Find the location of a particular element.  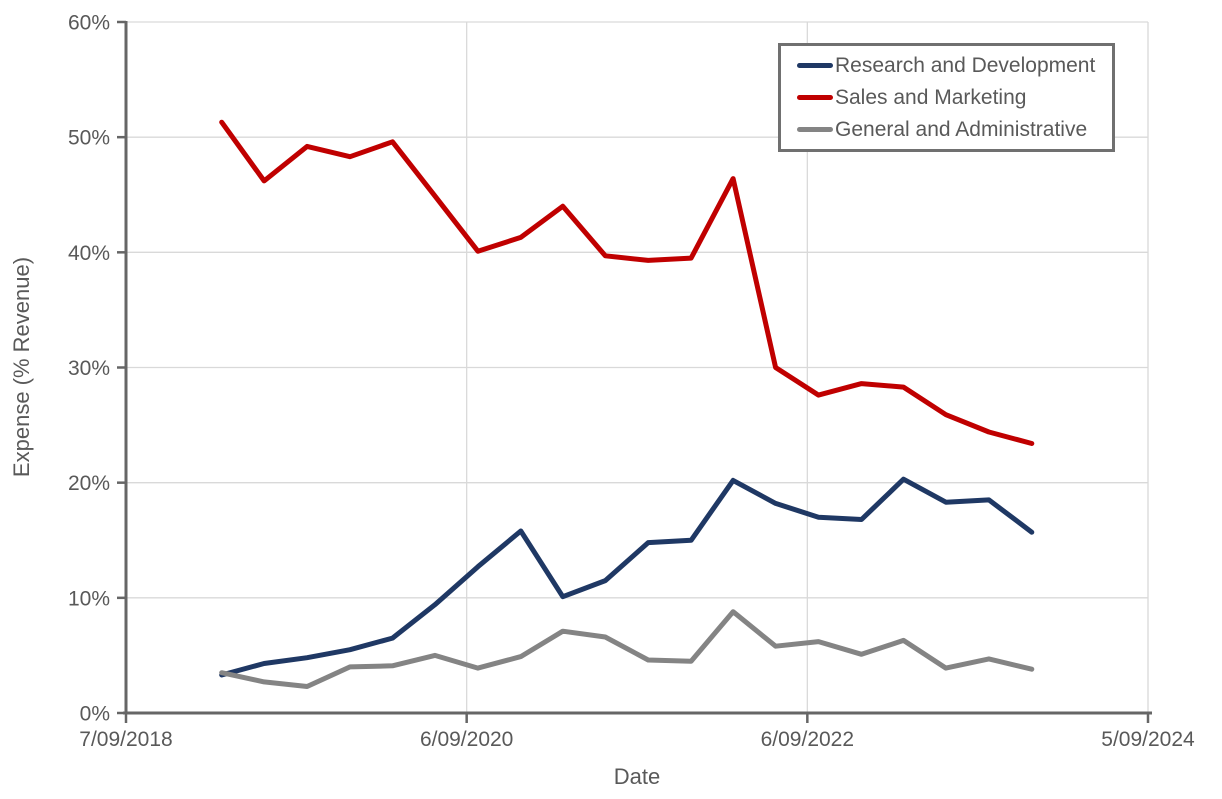

x-tick-label: 5/09/2024 is located at coordinates (1148, 739).